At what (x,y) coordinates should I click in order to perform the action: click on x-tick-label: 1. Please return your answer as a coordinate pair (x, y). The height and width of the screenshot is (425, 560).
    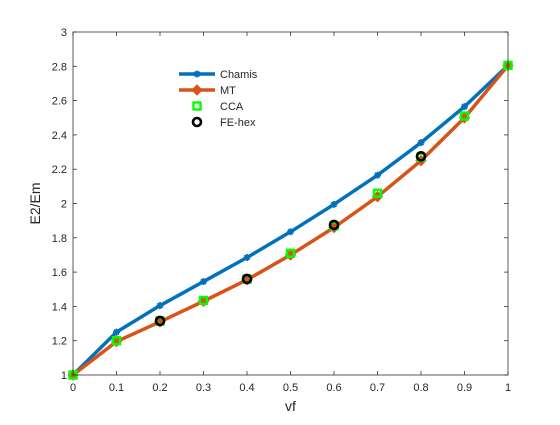
    Looking at the image, I should click on (508, 388).